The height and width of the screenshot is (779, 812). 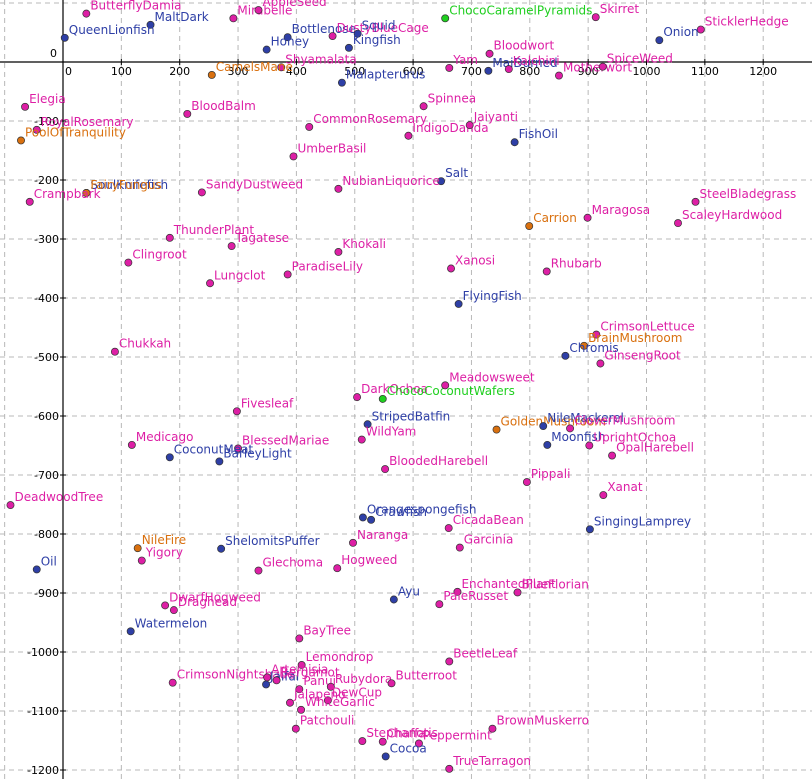 What do you see at coordinates (488, 520) in the screenshot?
I see `data-point-label: CicadaBean` at bounding box center [488, 520].